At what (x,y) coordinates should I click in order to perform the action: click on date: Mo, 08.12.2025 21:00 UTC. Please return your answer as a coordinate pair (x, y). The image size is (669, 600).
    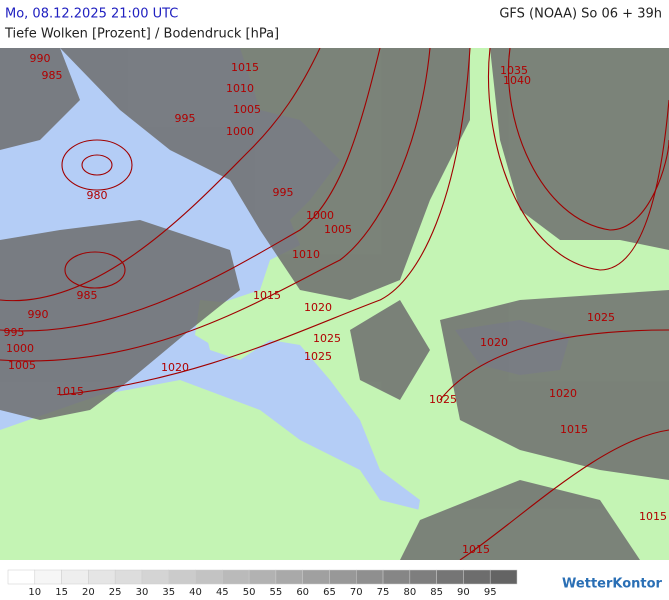
    Looking at the image, I should click on (91, 14).